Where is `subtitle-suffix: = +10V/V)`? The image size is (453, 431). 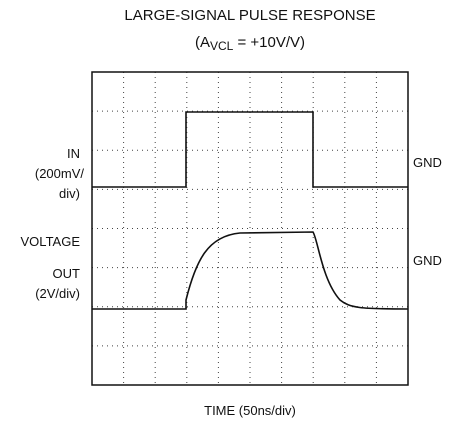 subtitle-suffix: = +10V/V) is located at coordinates (269, 42).